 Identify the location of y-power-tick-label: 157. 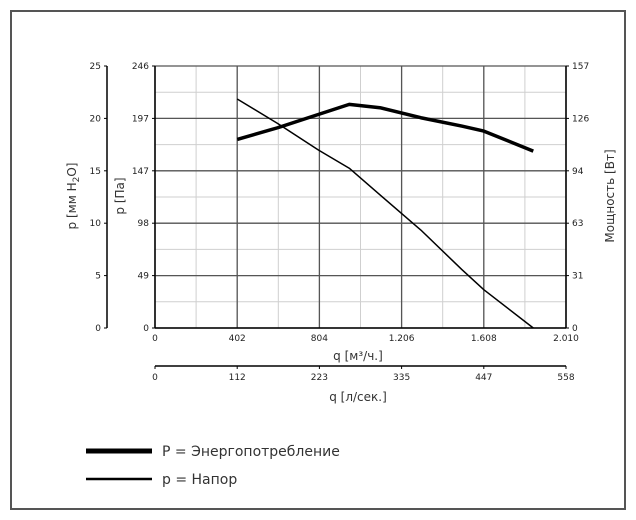
(580, 67).